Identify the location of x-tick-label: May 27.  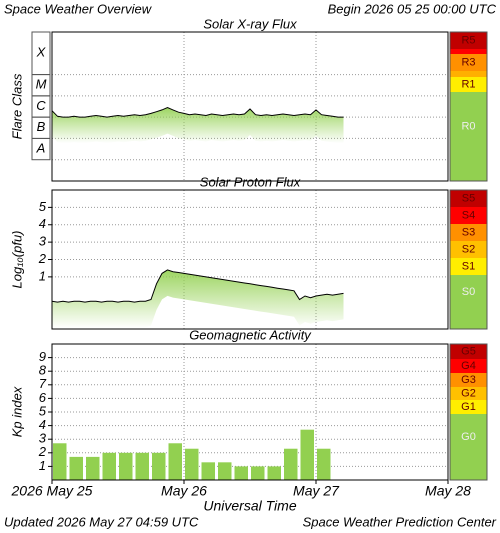
(316, 491).